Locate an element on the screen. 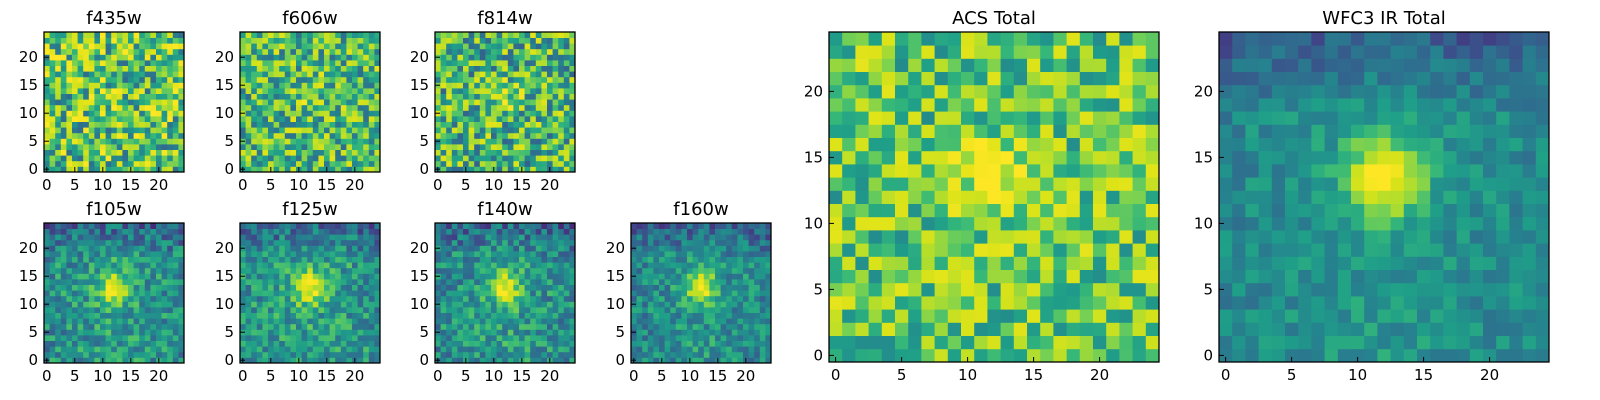 This screenshot has width=1600, height=400. y-tick-label: 20 is located at coordinates (224, 57).